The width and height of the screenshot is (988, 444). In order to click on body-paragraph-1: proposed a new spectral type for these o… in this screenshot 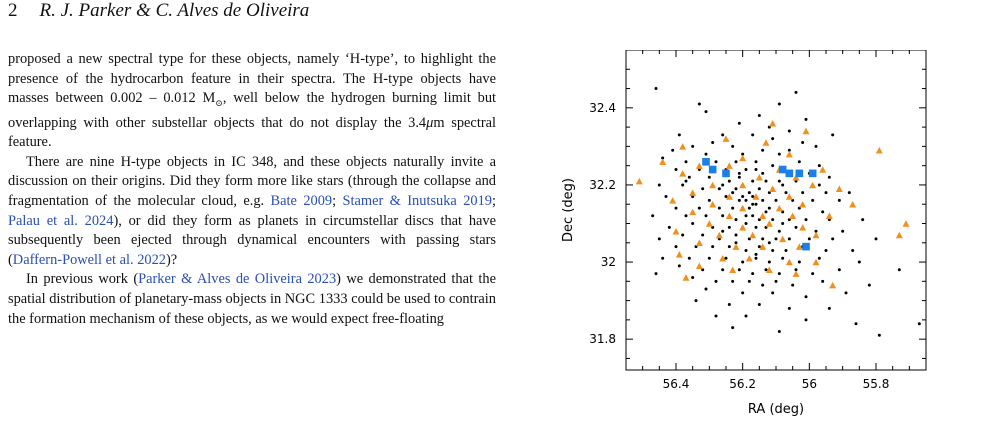, I will do `click(252, 101)`.